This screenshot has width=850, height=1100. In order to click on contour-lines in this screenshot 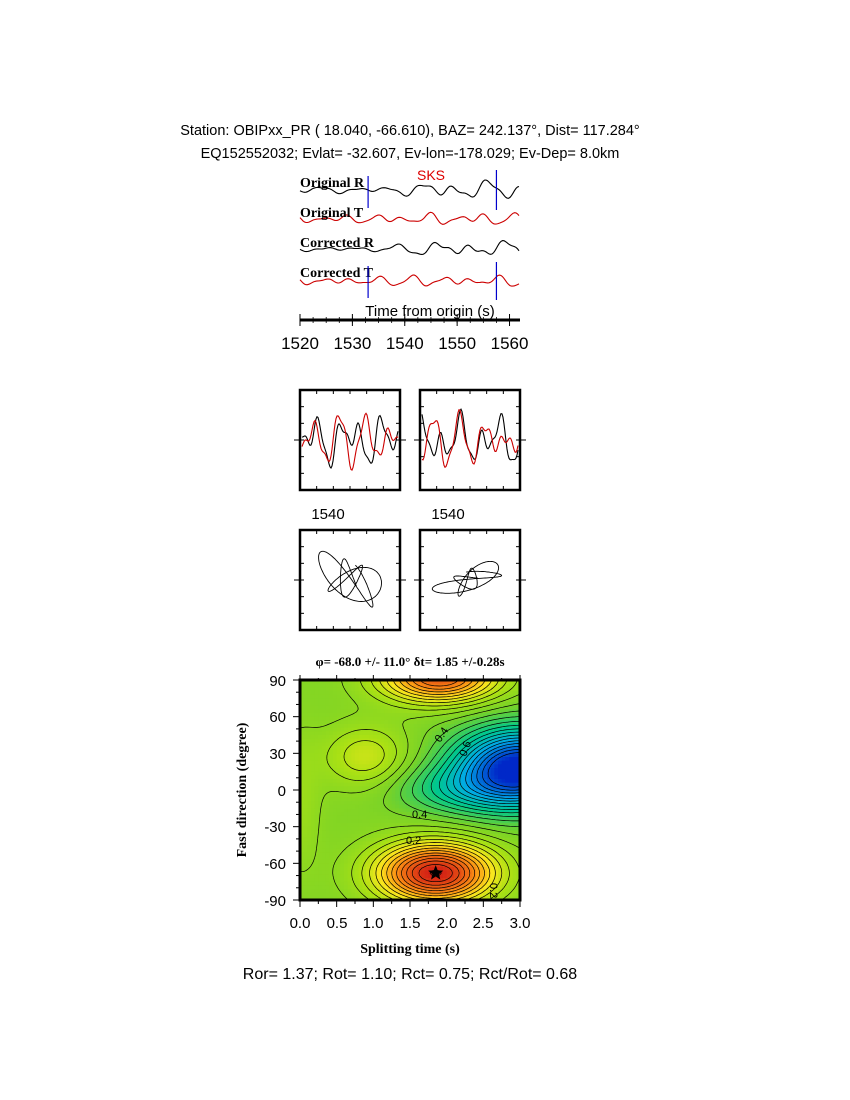, I will do `click(410, 790)`.